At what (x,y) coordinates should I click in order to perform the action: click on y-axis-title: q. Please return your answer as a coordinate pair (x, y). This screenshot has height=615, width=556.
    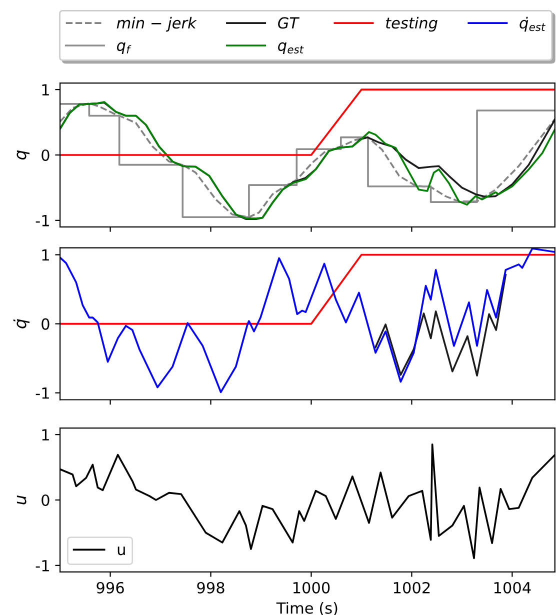
    Looking at the image, I should click on (23, 155).